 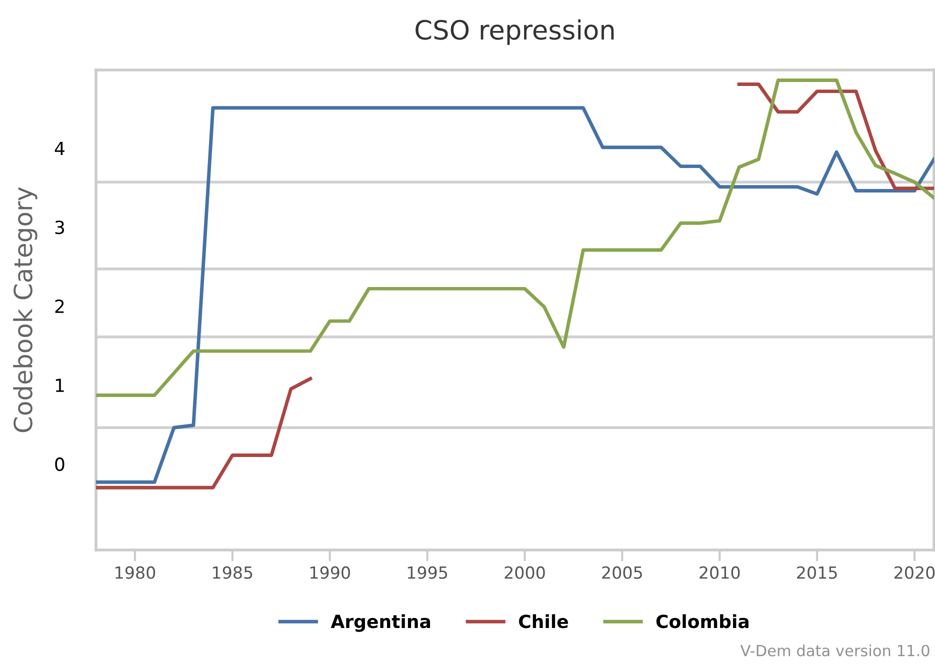 I want to click on y-tick-label: 3, so click(x=59, y=227).